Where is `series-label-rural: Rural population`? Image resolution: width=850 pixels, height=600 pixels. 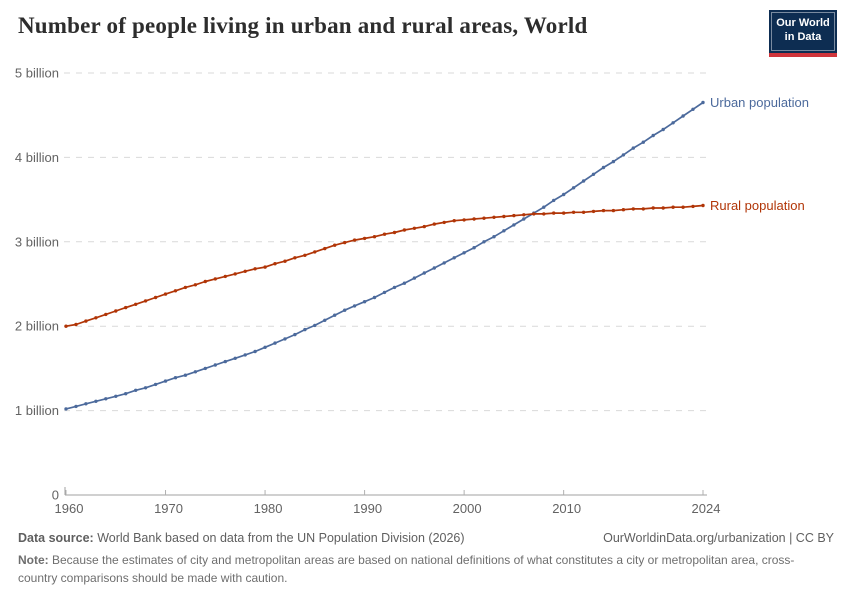
series-label-rural: Rural population is located at coordinates (757, 205).